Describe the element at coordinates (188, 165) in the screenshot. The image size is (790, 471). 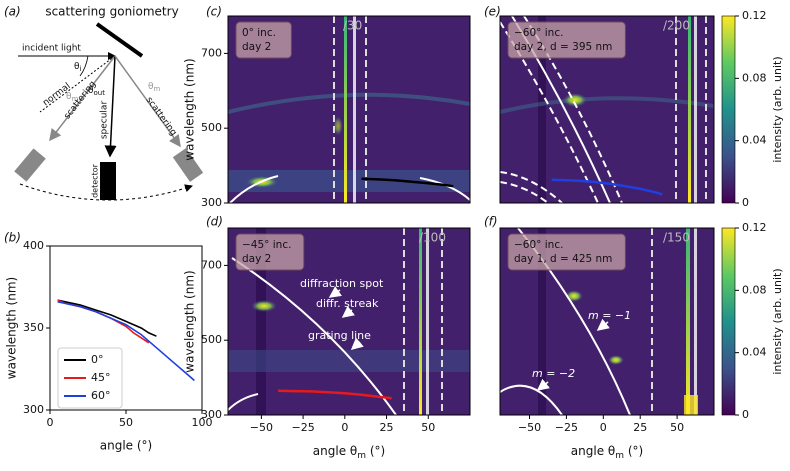
I see `detector-right` at that location.